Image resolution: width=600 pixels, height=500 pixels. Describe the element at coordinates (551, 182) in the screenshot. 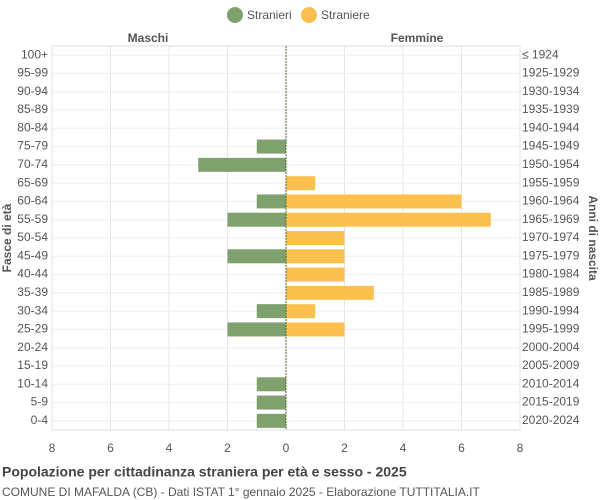

I see `y2-tick-label: 1955-1959` at that location.